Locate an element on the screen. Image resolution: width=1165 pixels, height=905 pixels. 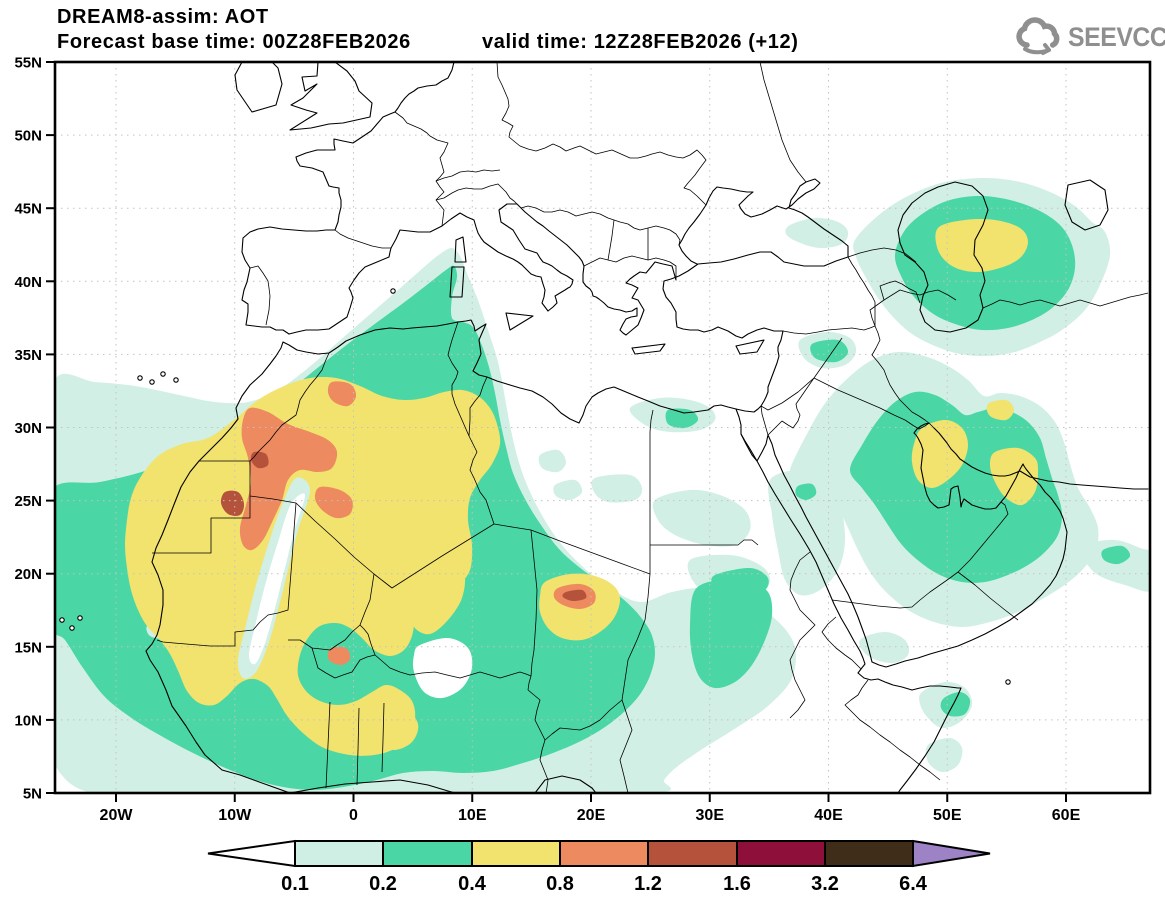
lon-tick-label: 0 is located at coordinates (353, 815).